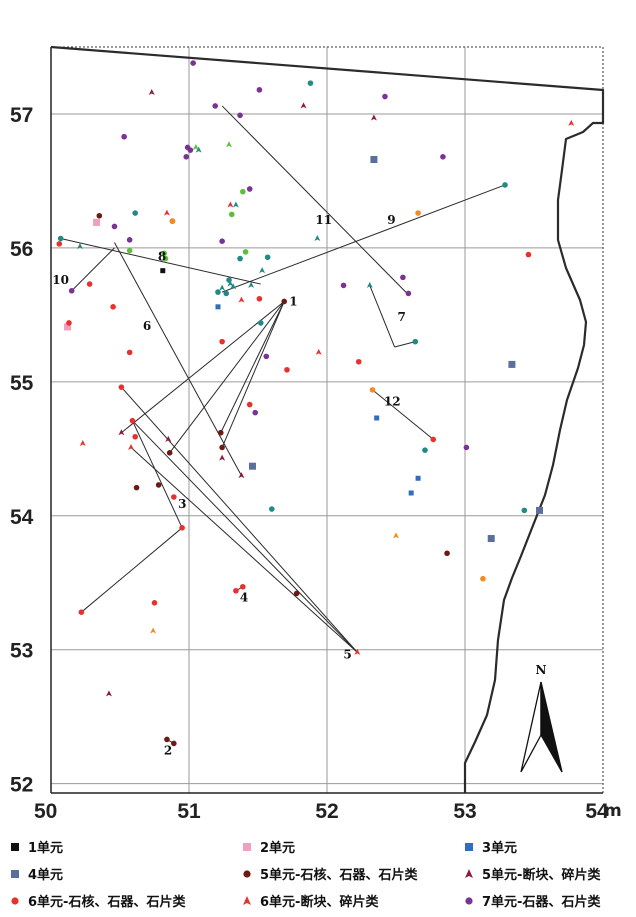  Describe the element at coordinates (189, 811) in the screenshot. I see `x-tick-label: 51` at that location.